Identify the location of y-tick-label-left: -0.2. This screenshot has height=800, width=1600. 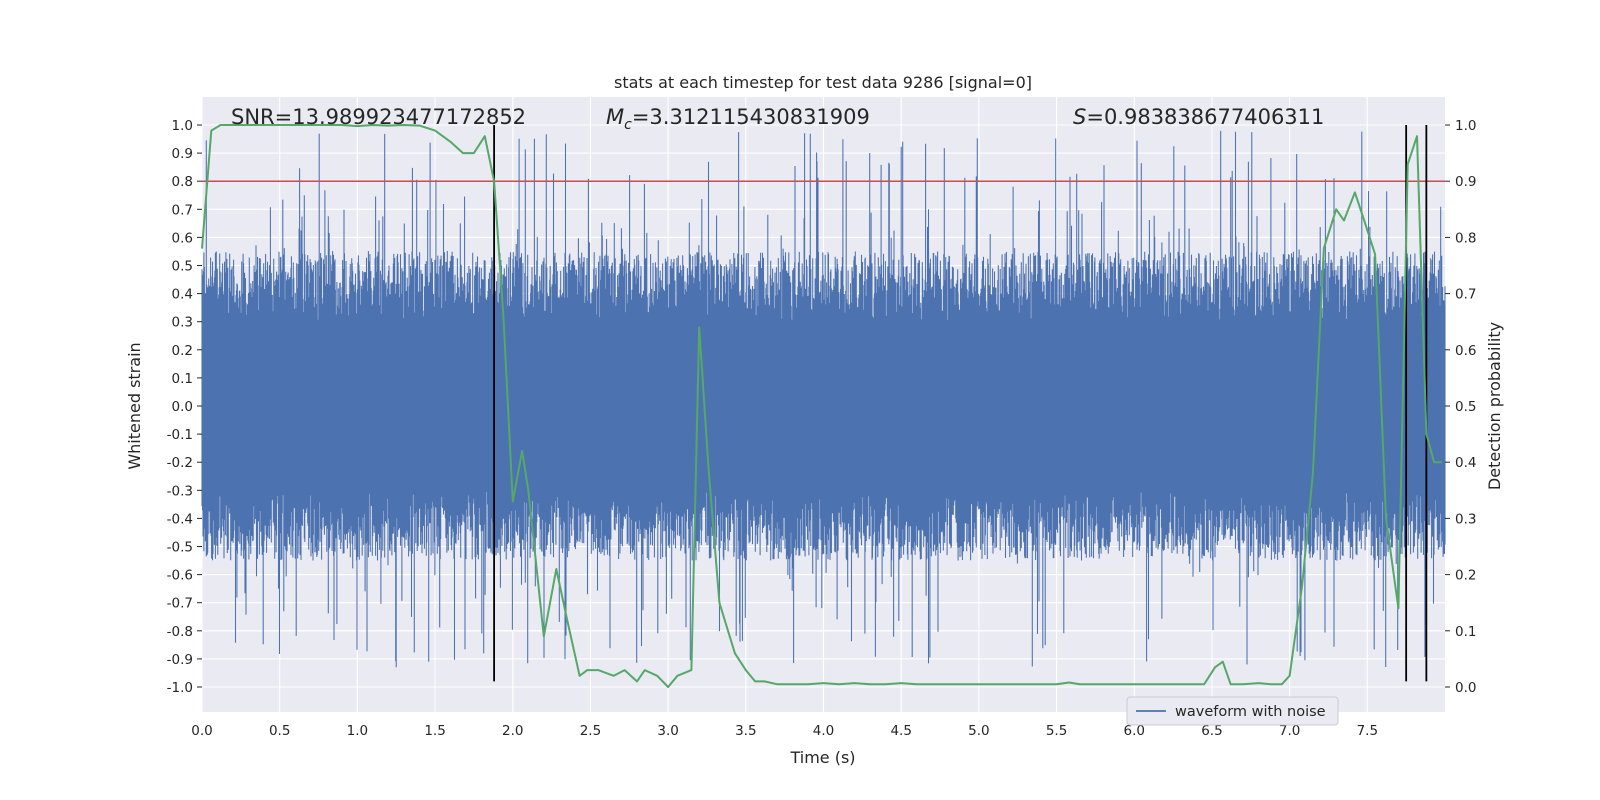
(180, 463).